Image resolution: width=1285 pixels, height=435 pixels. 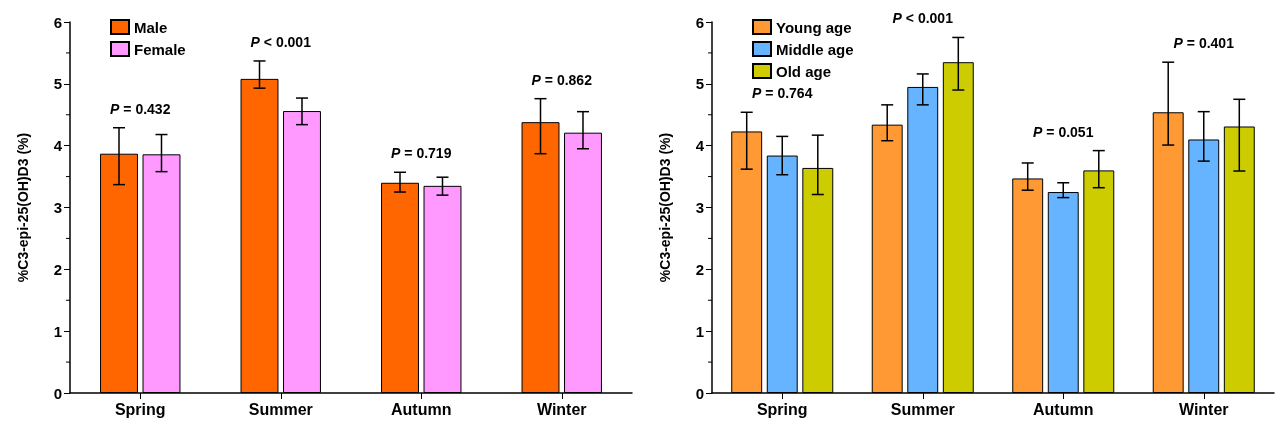 I want to click on legend-label: Middle age, so click(x=815, y=49).